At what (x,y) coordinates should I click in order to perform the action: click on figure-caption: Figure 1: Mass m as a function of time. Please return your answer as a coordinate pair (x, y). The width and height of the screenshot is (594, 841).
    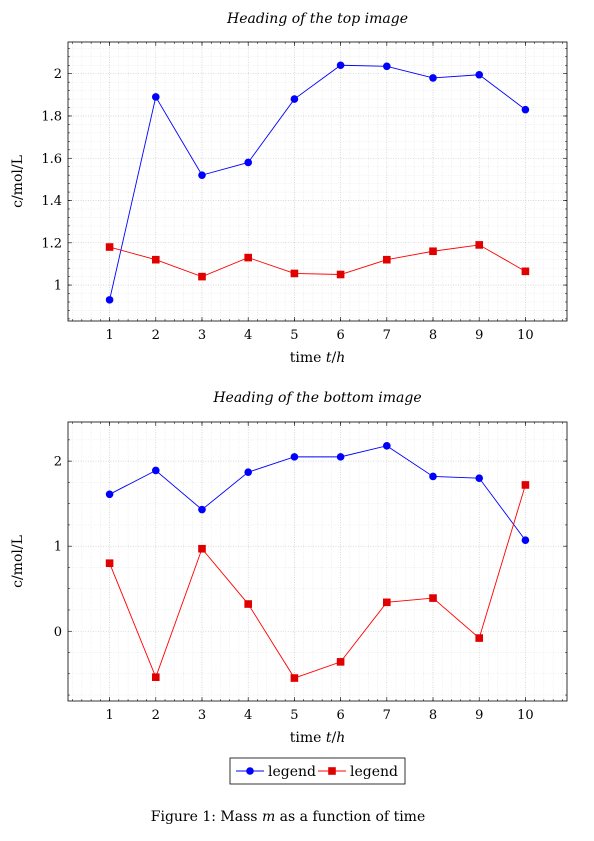
    Looking at the image, I should click on (288, 817).